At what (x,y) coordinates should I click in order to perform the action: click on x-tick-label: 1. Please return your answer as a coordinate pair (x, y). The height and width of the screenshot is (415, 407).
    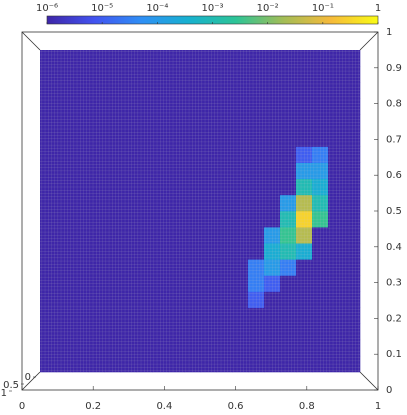
    Looking at the image, I should click on (378, 406).